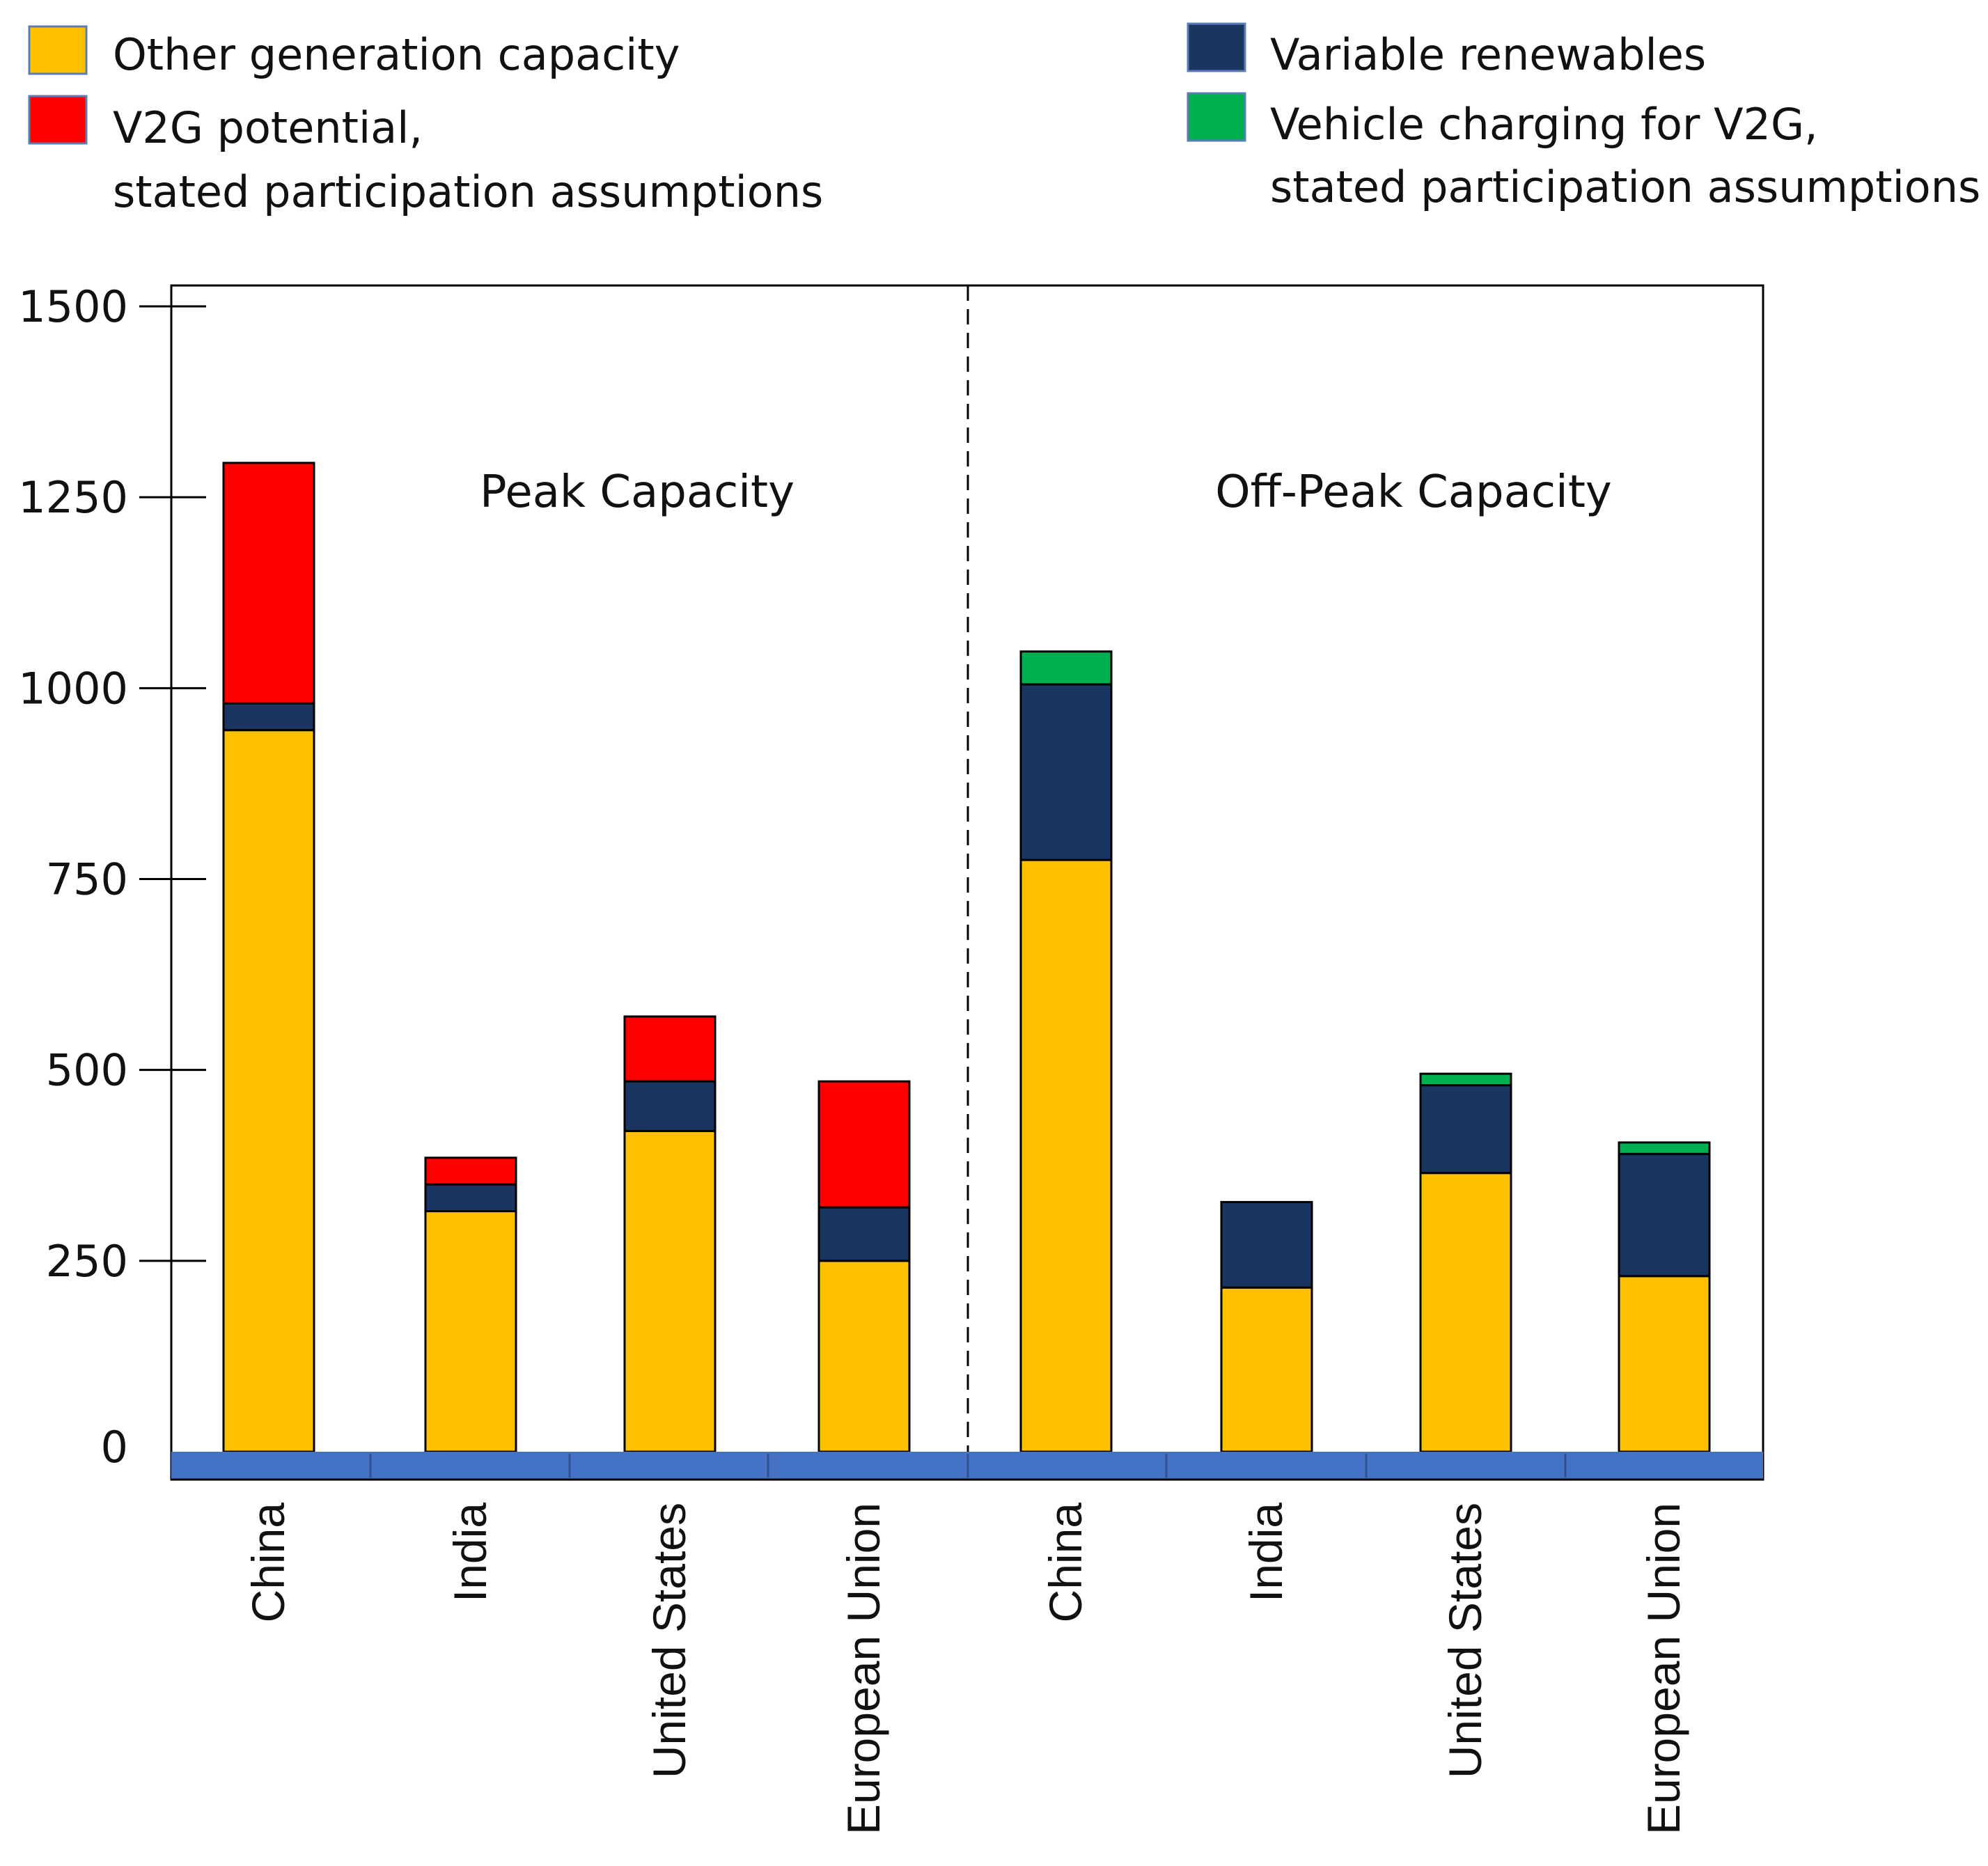 Image resolution: width=1988 pixels, height=1866 pixels. What do you see at coordinates (637, 492) in the screenshot?
I see `group-title-peak-capacity: Peak Capacity` at bounding box center [637, 492].